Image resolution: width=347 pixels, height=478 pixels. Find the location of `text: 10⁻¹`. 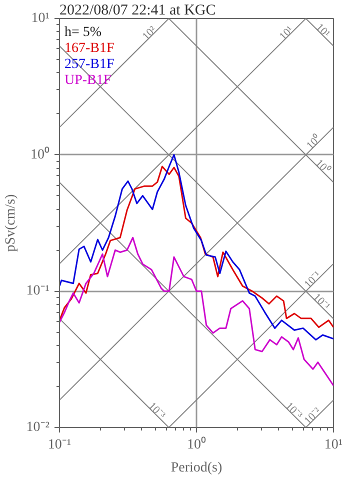

text: 10⁻¹ is located at coordinates (321, 302).